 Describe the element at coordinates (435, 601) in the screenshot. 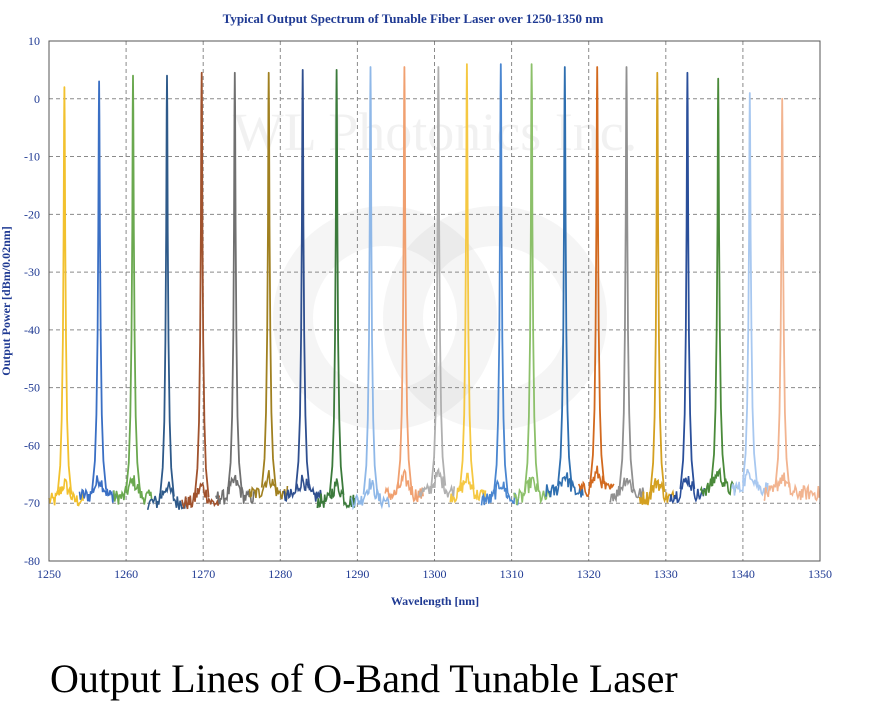

I see `x-axis-label: Wavelength [nm]` at that location.